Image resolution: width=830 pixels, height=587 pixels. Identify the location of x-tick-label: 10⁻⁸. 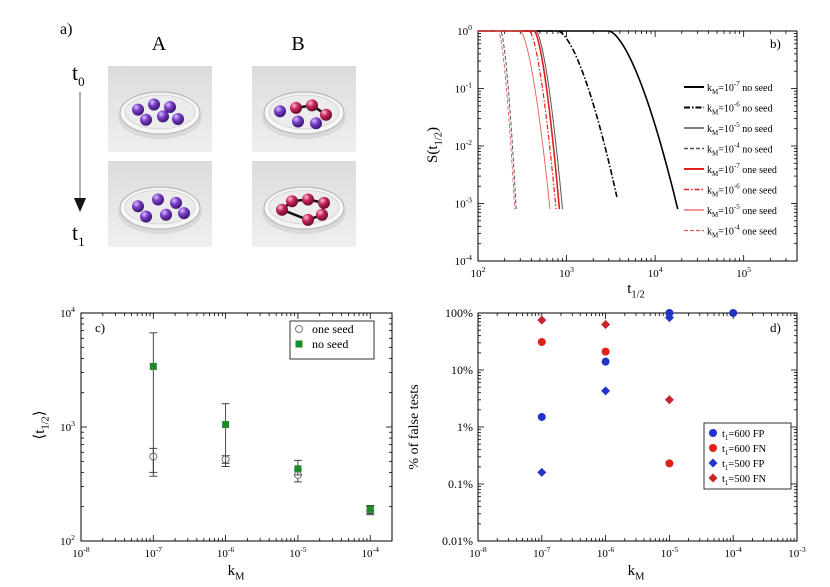
(81, 552).